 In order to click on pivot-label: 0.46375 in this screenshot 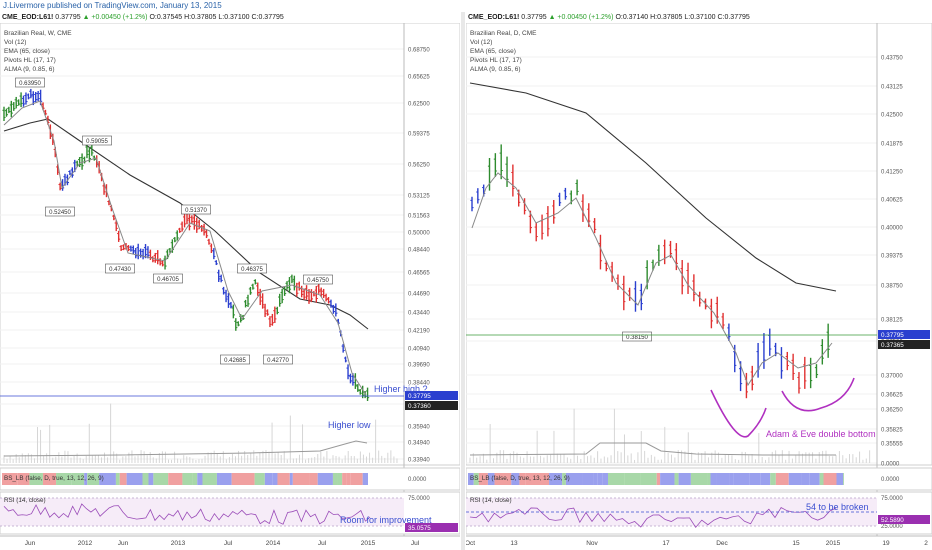, I will do `click(252, 270)`.